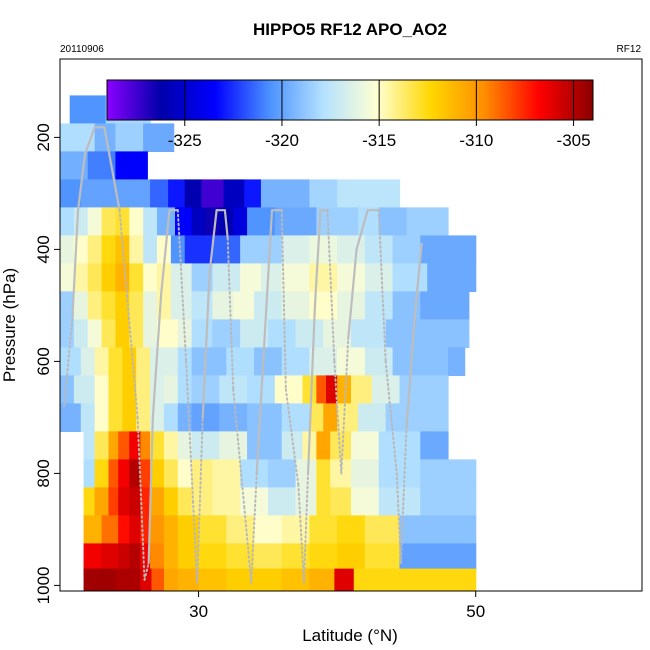 Image resolution: width=650 pixels, height=650 pixels. What do you see at coordinates (43, 361) in the screenshot?
I see `y-tick-label: 600` at bounding box center [43, 361].